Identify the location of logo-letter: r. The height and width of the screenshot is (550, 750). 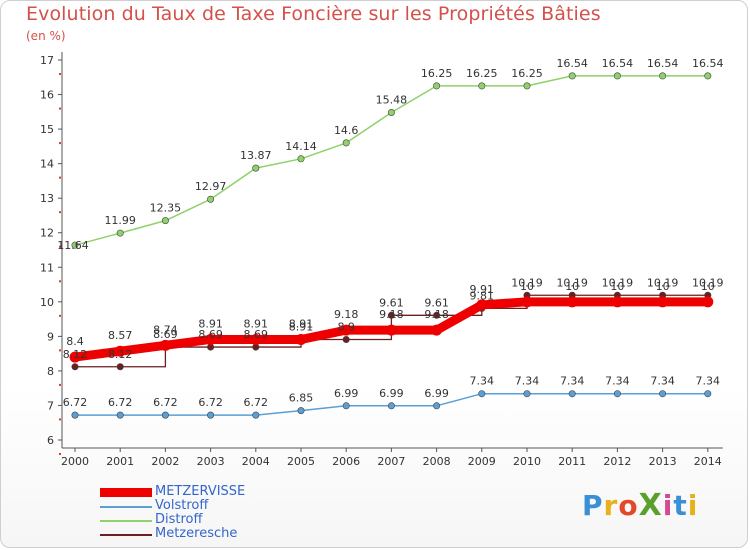
(611, 505).